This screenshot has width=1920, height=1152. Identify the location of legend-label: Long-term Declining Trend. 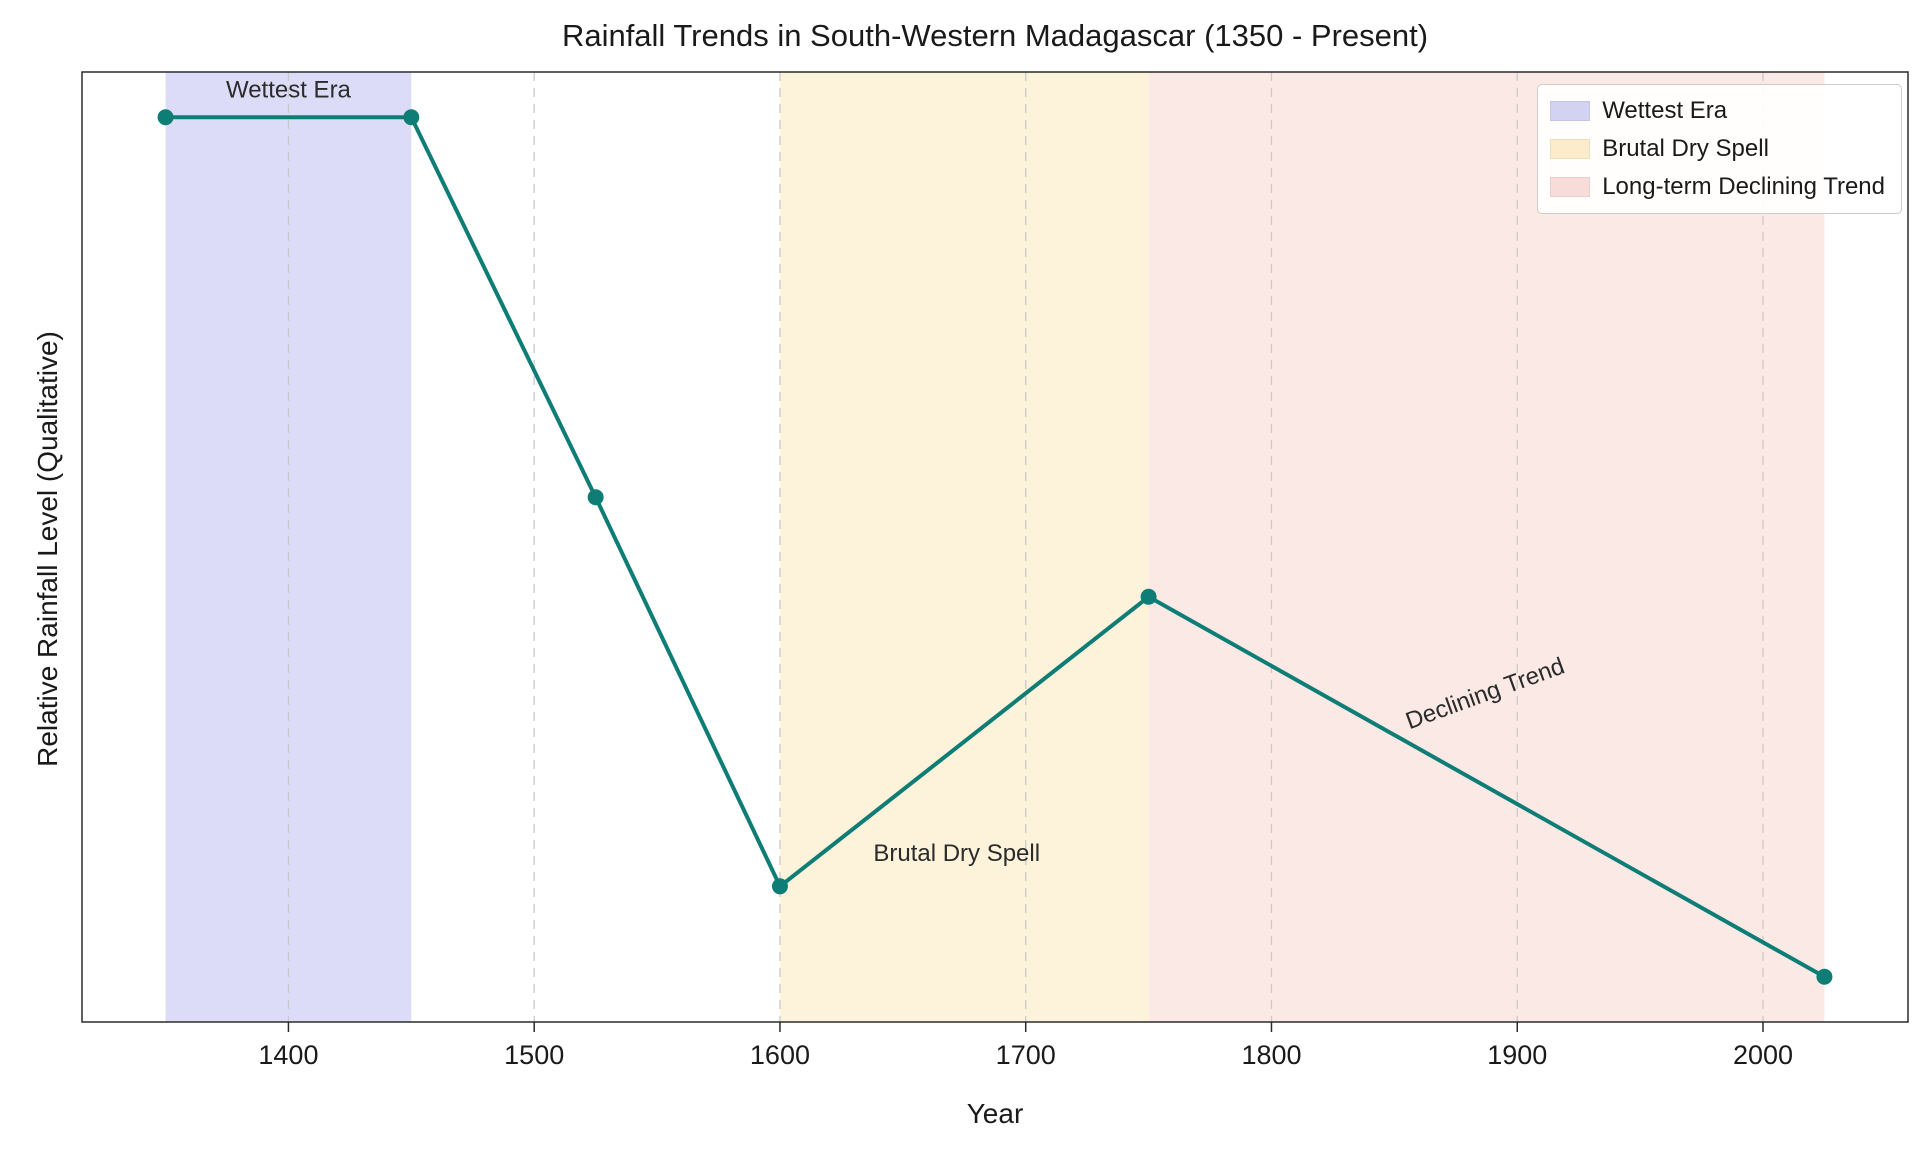
(1743, 186).